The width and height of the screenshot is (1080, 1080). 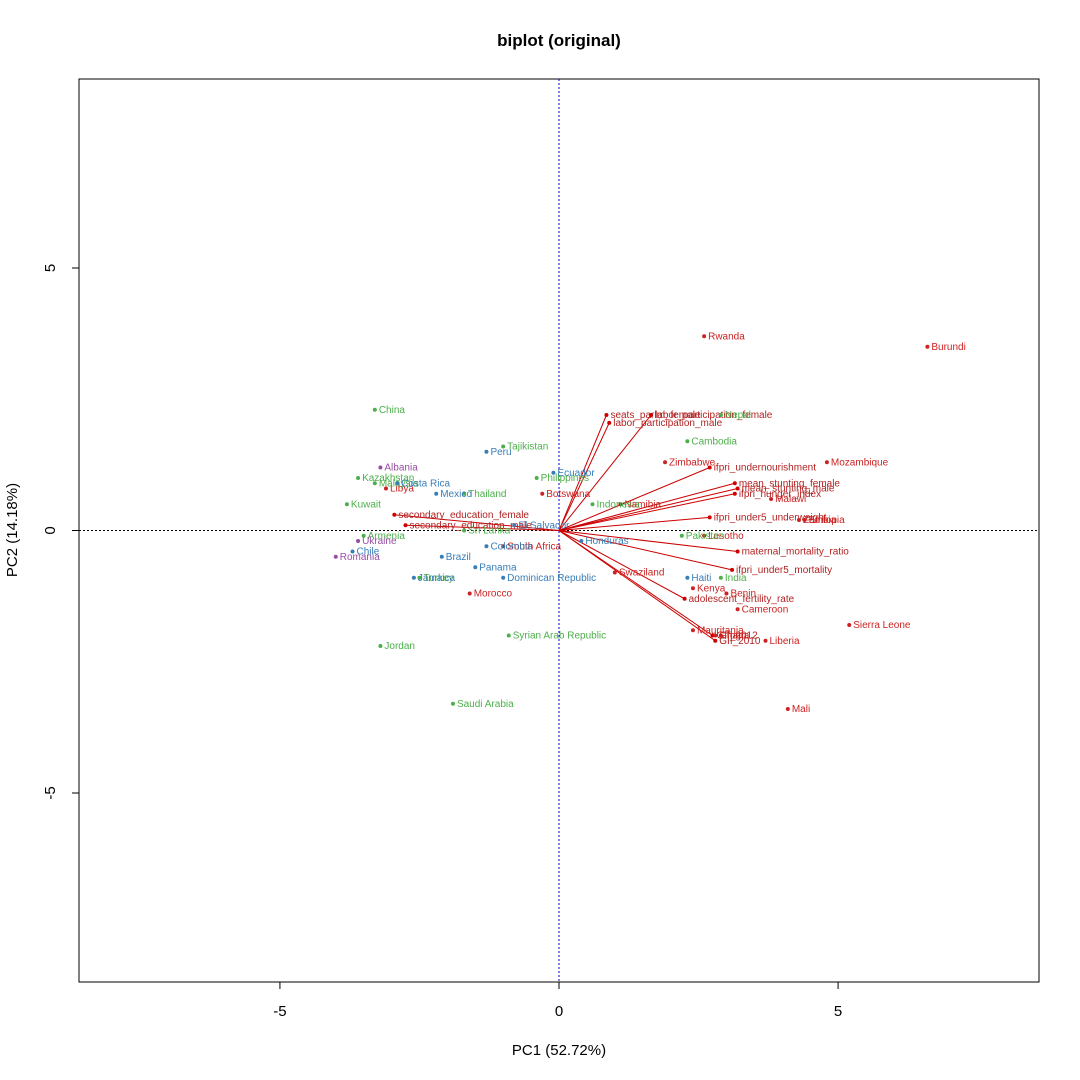 What do you see at coordinates (860, 462) in the screenshot?
I see `score-point-label: Mozambique` at bounding box center [860, 462].